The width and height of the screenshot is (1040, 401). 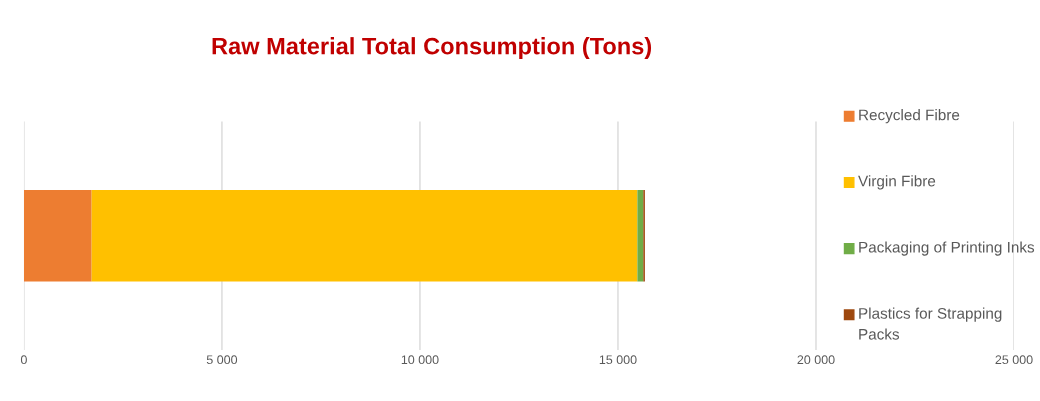 What do you see at coordinates (897, 182) in the screenshot?
I see `legend-label: Virgin Fibre` at bounding box center [897, 182].